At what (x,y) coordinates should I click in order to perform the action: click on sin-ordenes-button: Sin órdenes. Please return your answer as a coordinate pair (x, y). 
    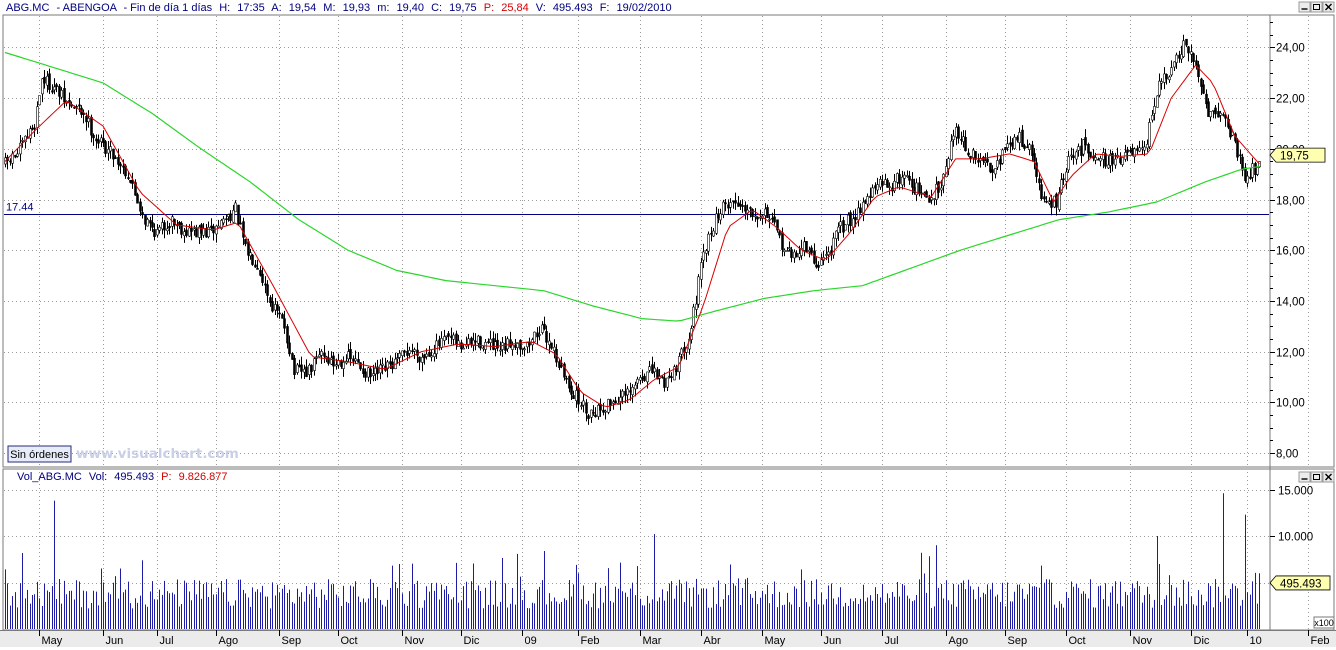
    Looking at the image, I should click on (39, 454).